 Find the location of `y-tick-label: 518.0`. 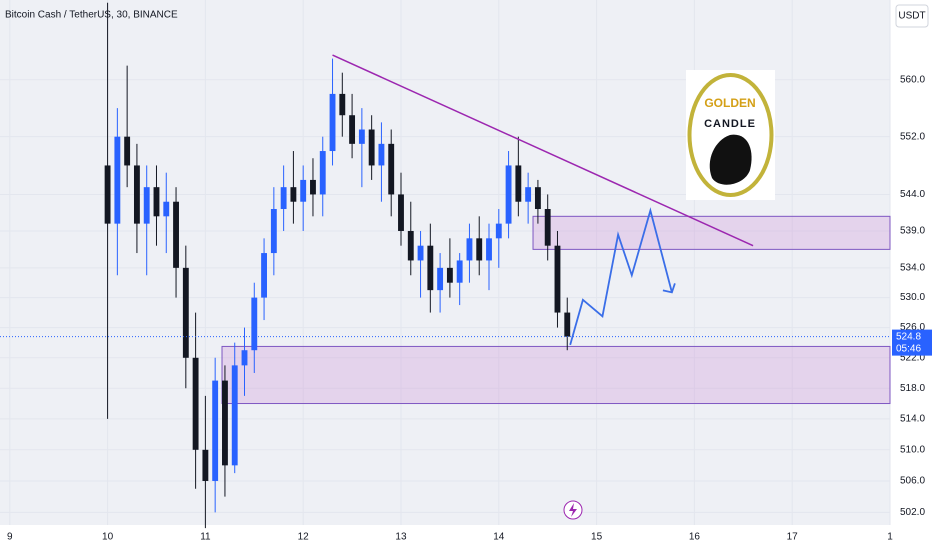

y-tick-label: 518.0 is located at coordinates (912, 388).